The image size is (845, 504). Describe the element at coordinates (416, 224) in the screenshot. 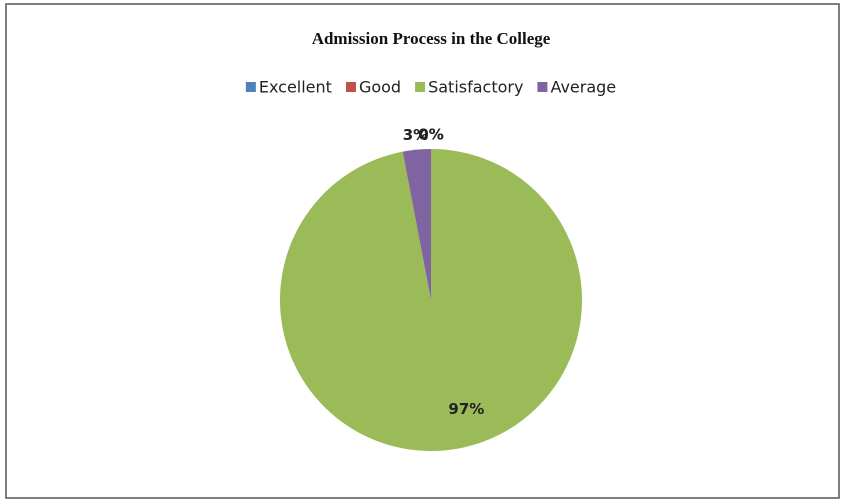

I see `pie-slice` at that location.